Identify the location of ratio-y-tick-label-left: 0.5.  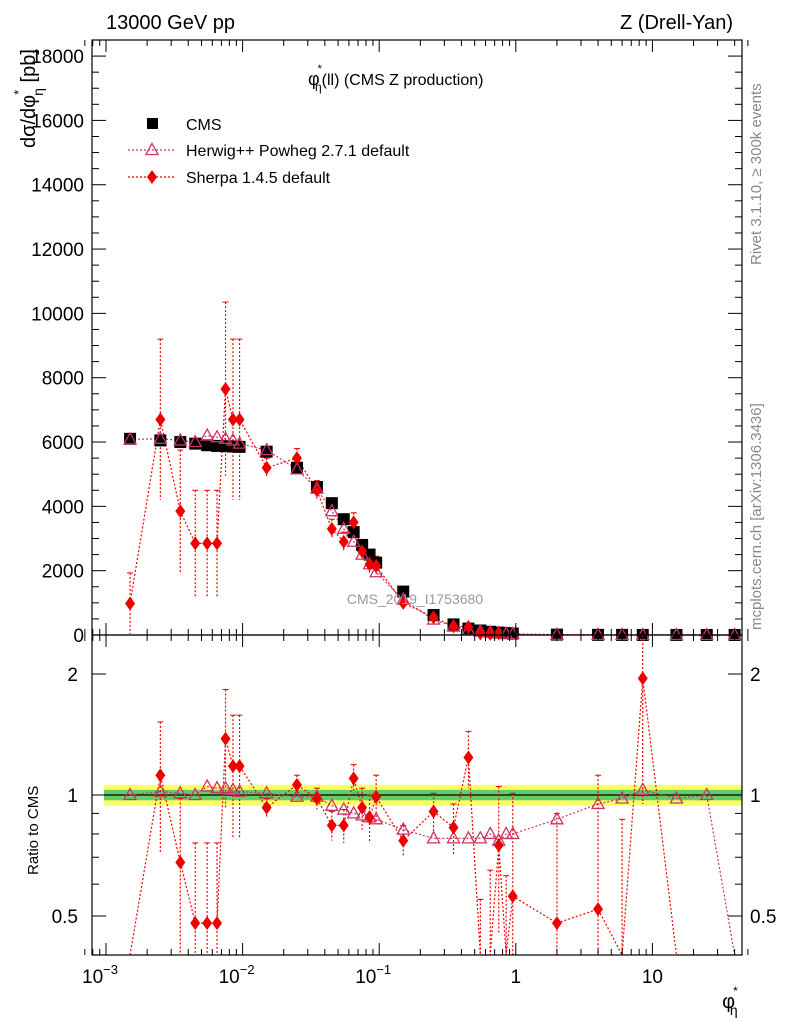
(65, 917).